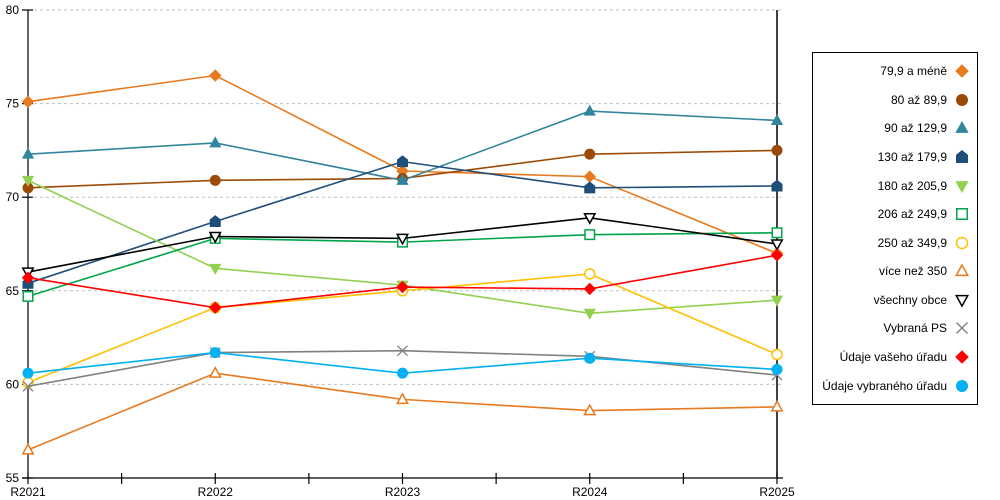 This screenshot has height=500, width=1000. I want to click on x-tick-label: R2022, so click(216, 492).